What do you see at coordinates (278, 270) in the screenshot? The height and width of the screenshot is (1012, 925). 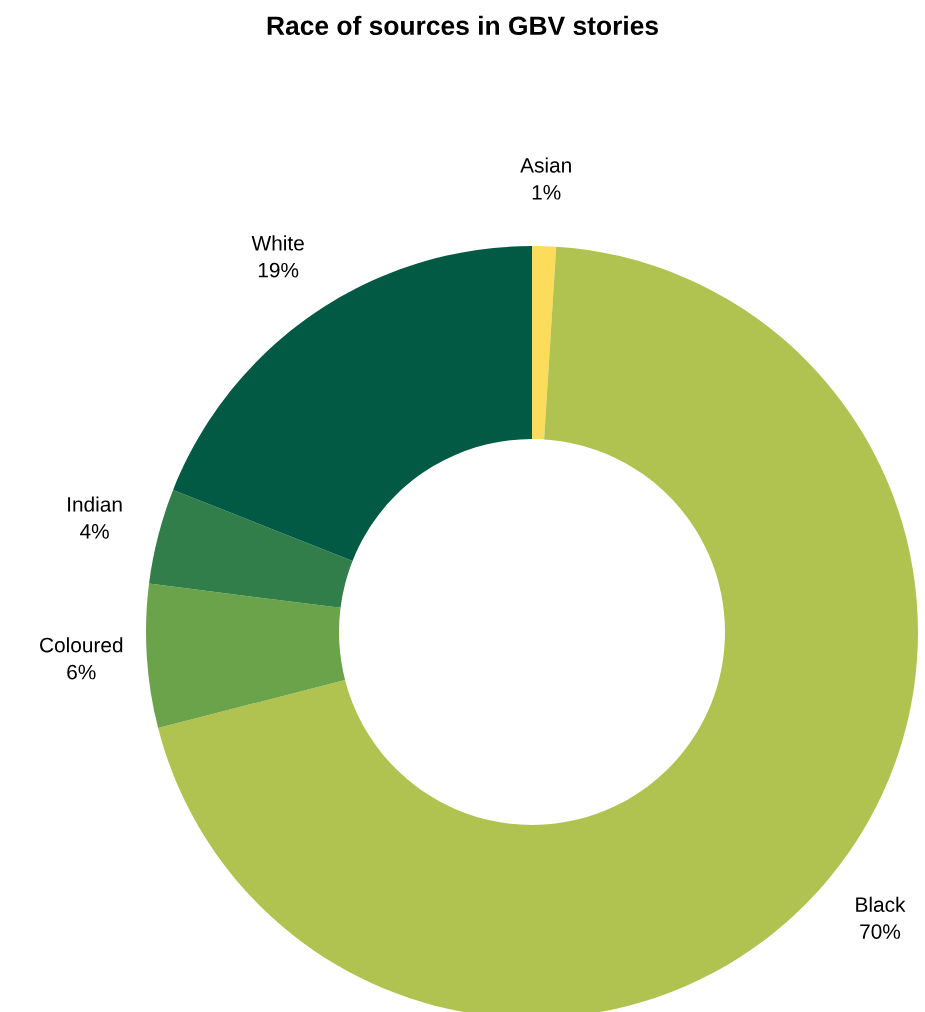 I see `data-label: 19%` at bounding box center [278, 270].